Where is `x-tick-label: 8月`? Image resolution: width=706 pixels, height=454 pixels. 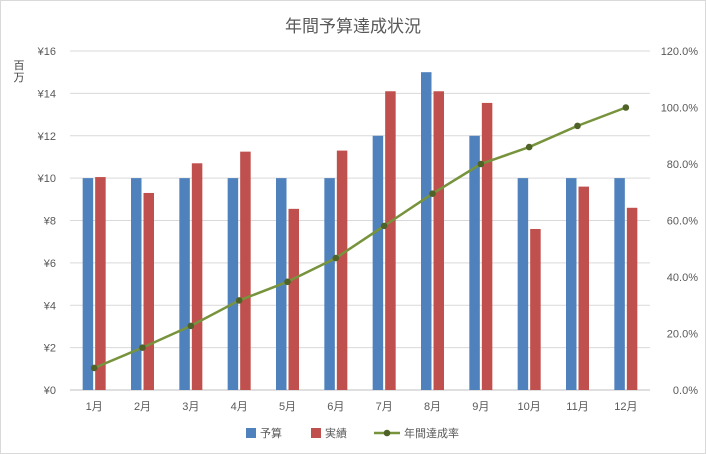
x-tick-label: 8月 is located at coordinates (432, 407).